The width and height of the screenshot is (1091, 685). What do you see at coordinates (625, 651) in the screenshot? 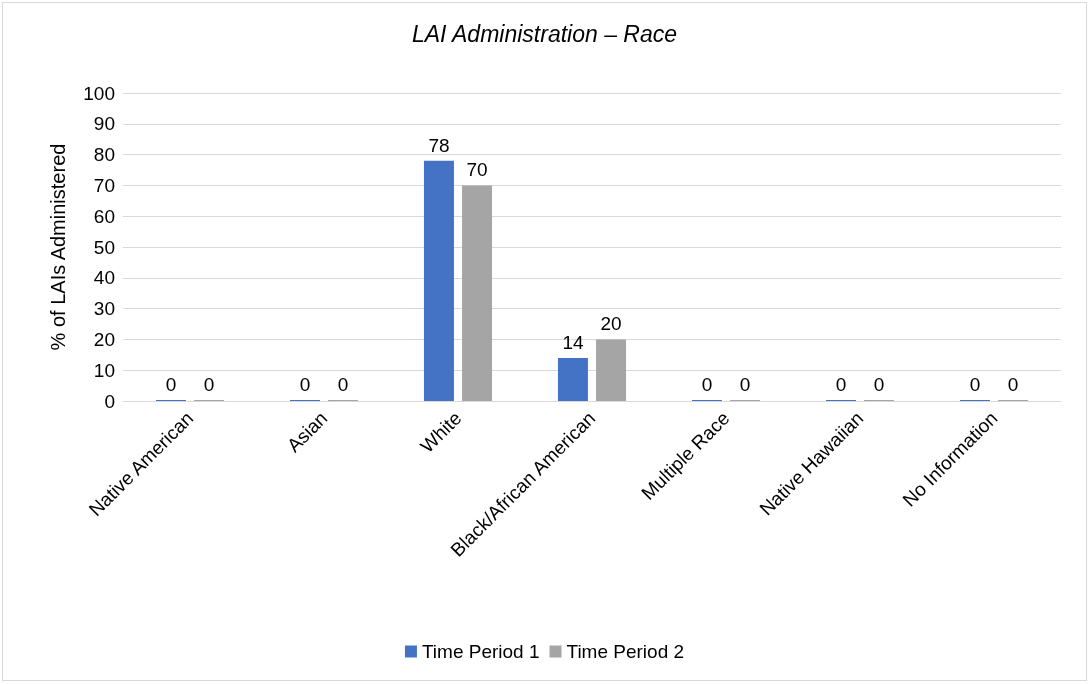
I see `legend-label: Time Period 2` at bounding box center [625, 651].